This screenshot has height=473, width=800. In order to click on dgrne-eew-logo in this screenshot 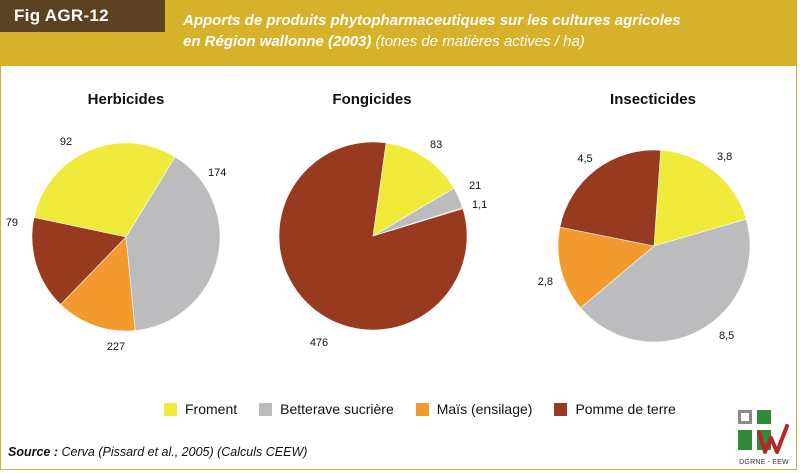, I will do `click(763, 432)`.